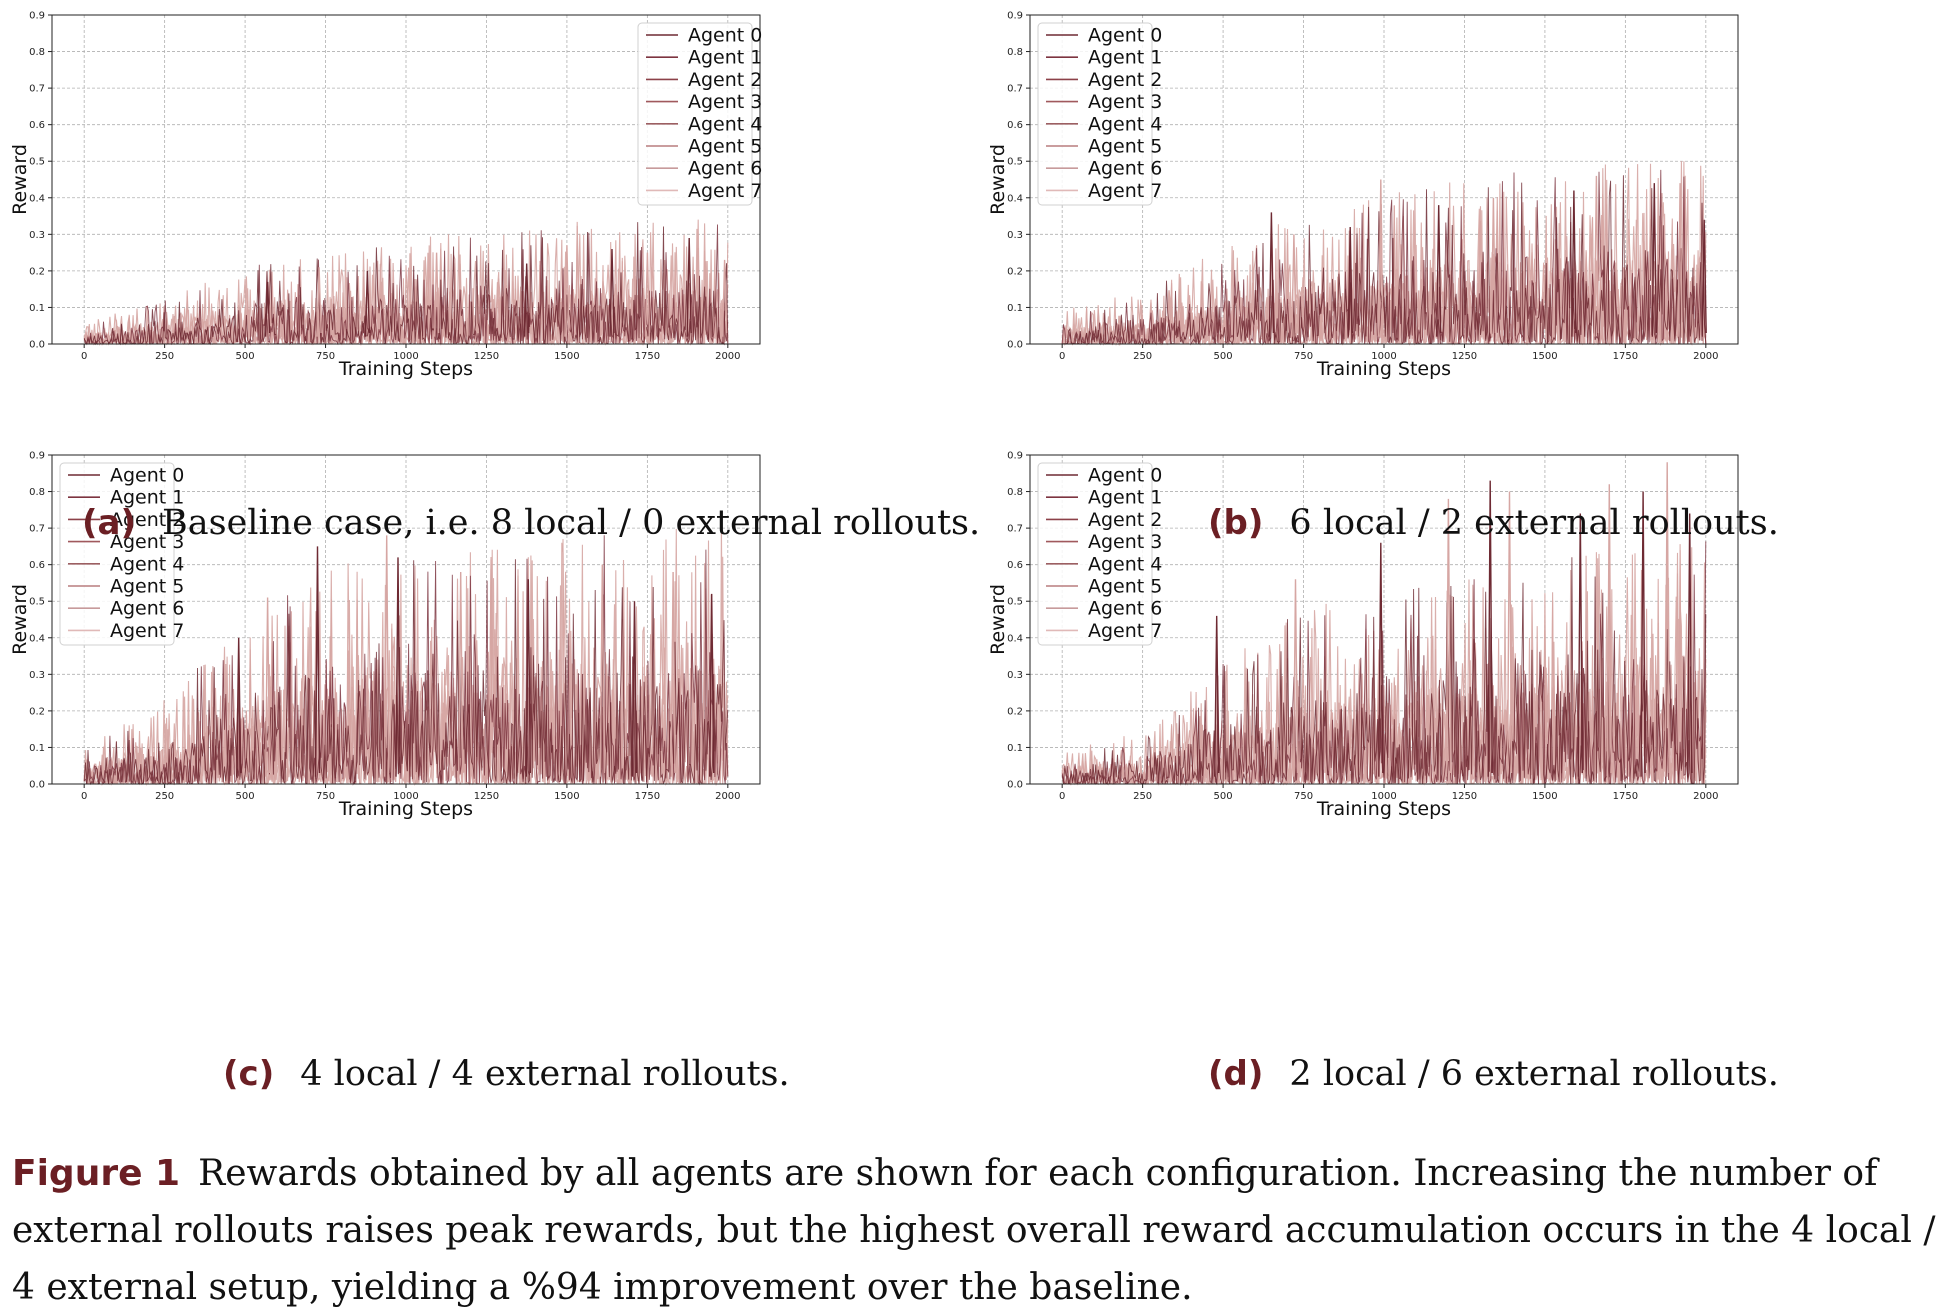  What do you see at coordinates (1125, 520) in the screenshot?
I see `legend-label-agent-2: Agent 2` at bounding box center [1125, 520].